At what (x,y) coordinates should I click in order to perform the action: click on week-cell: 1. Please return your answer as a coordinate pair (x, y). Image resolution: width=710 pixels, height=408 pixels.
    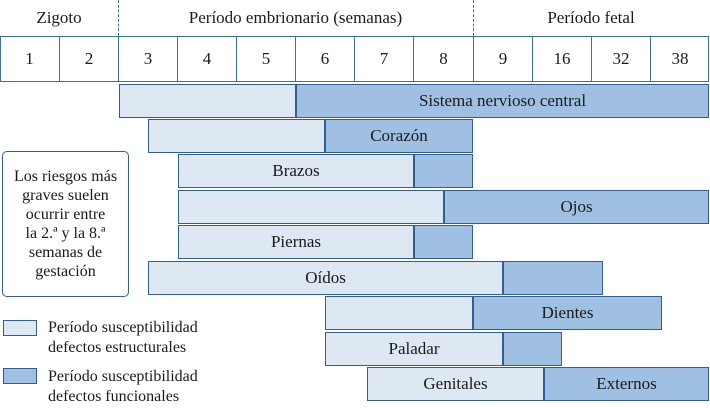
    Looking at the image, I should click on (29, 58).